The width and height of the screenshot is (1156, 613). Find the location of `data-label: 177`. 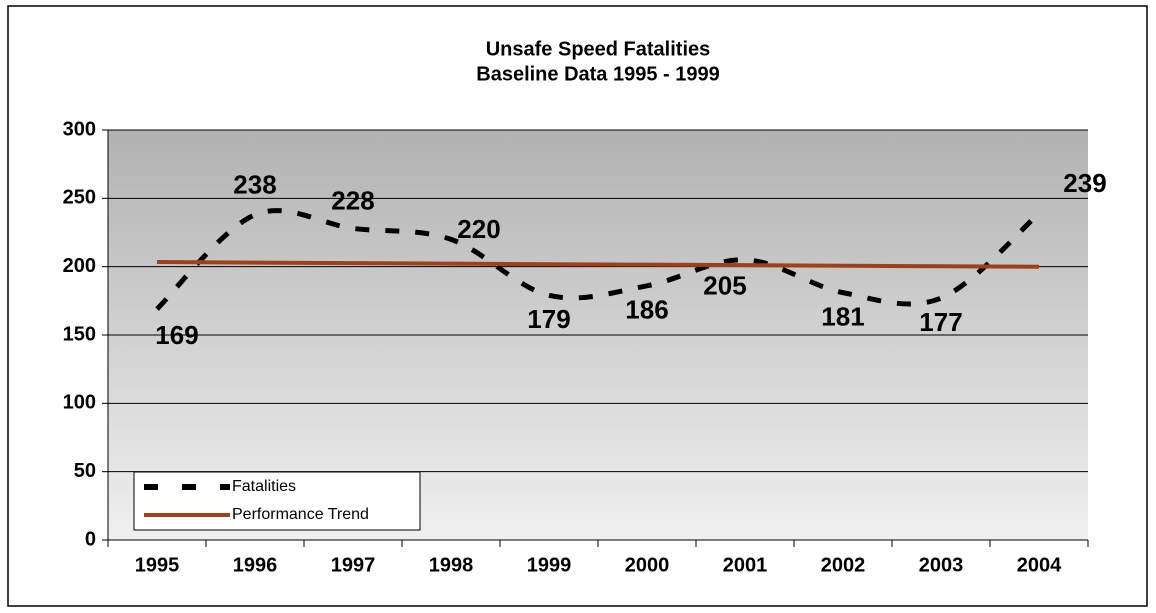

data-label: 177 is located at coordinates (940, 322).